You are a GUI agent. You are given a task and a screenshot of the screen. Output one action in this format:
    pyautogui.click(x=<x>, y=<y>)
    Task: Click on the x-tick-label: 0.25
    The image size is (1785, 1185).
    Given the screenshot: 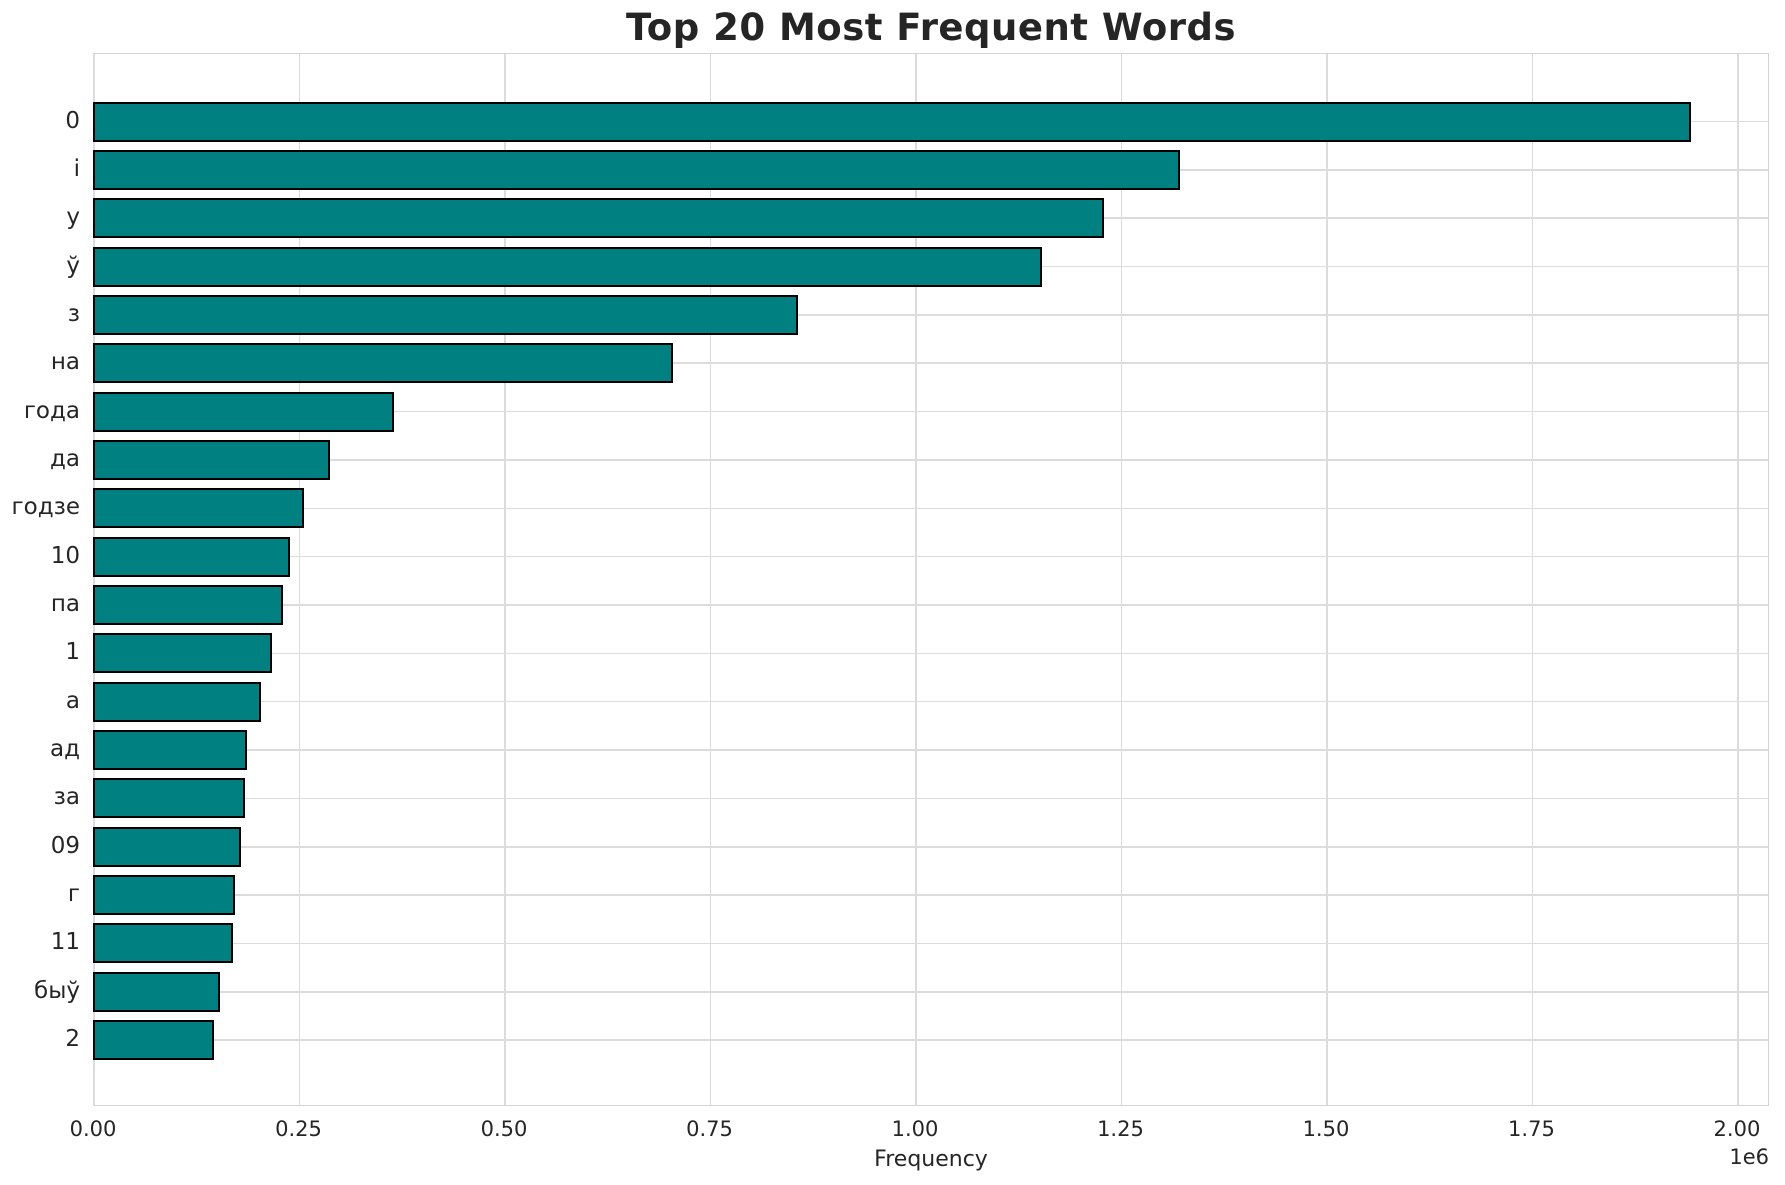 What is the action you would take?
    pyautogui.click(x=298, y=1129)
    